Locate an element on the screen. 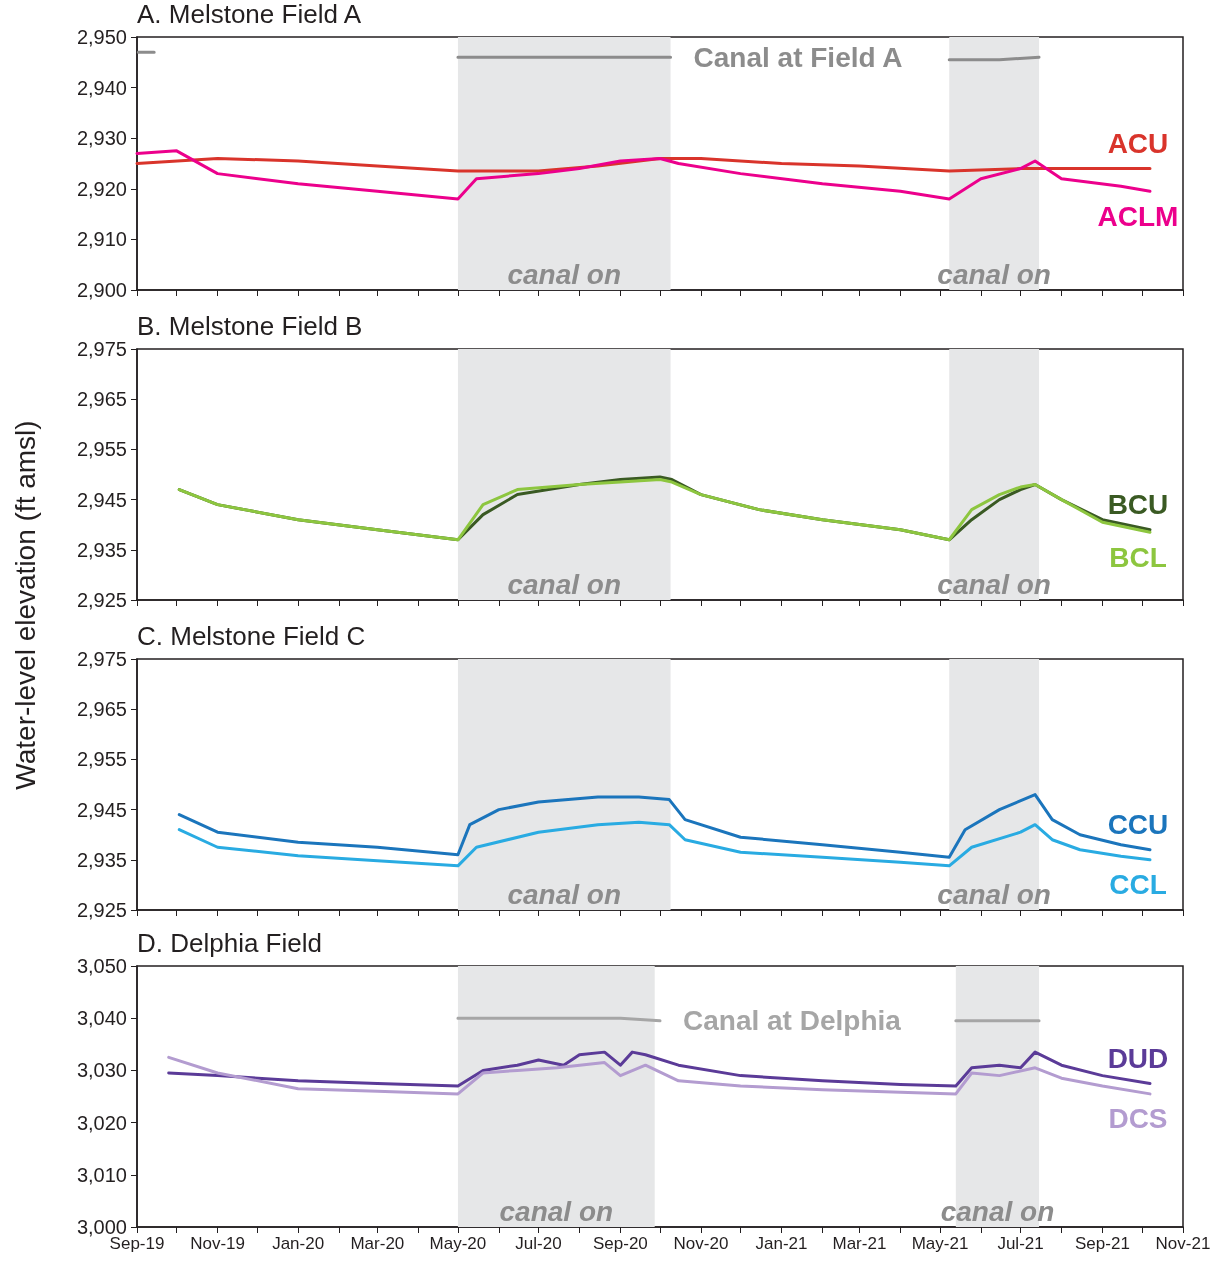 The height and width of the screenshot is (1266, 1222). series-label: ACU is located at coordinates (1138, 144).